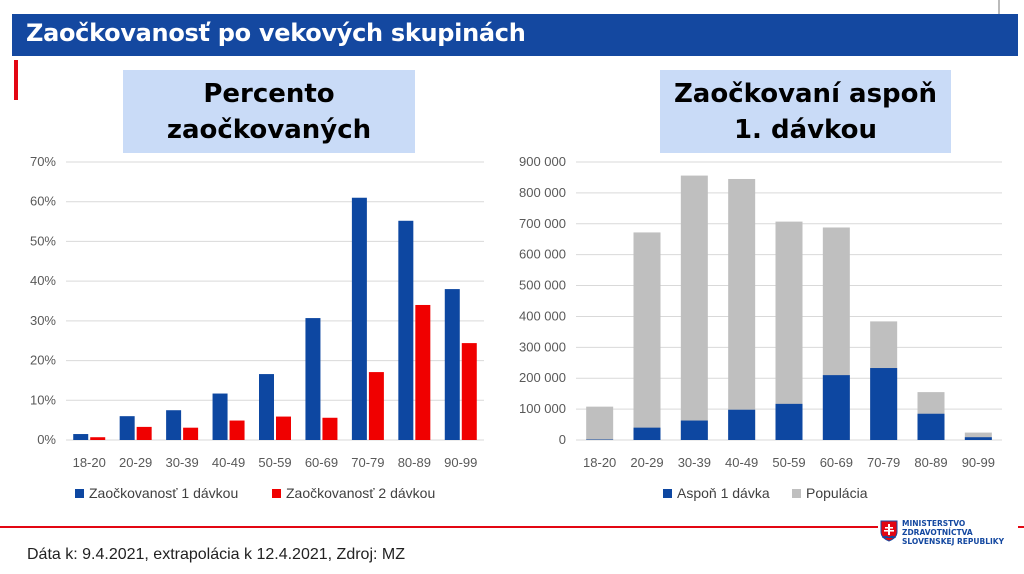 This screenshot has height=574, width=1024. I want to click on y-tick-label: 60%, so click(43, 201).